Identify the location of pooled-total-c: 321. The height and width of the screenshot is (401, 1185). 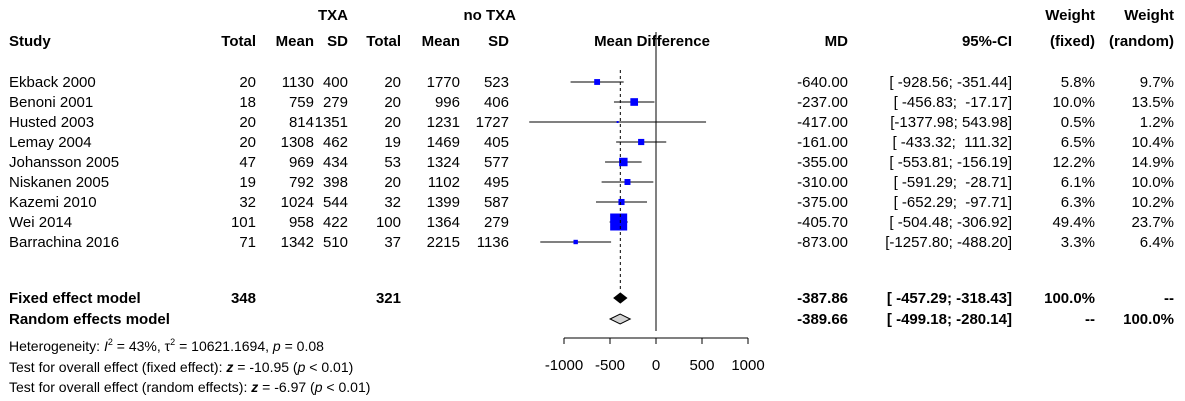
(388, 298).